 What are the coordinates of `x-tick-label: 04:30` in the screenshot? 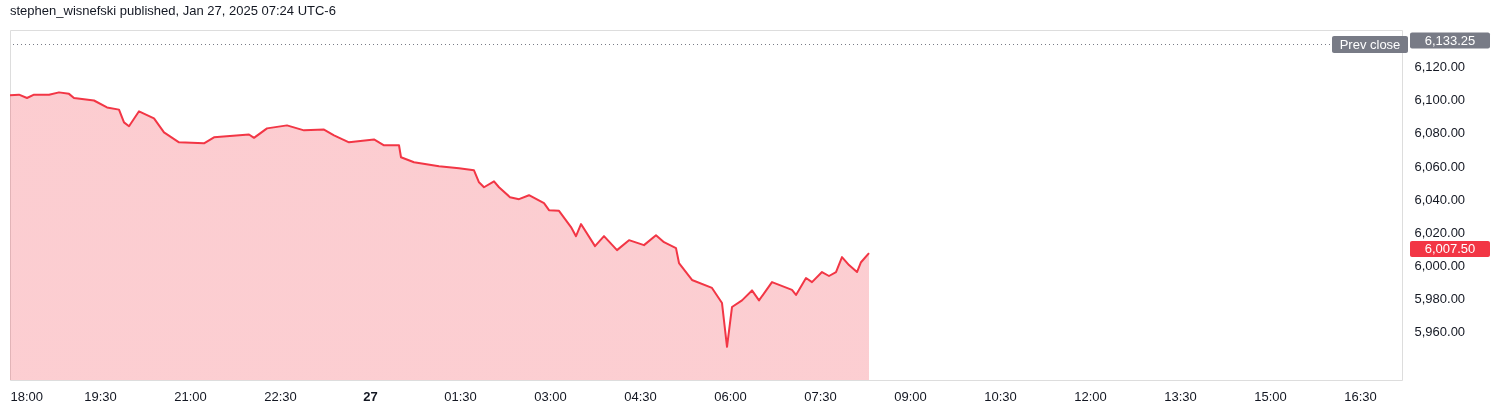 It's located at (640, 396).